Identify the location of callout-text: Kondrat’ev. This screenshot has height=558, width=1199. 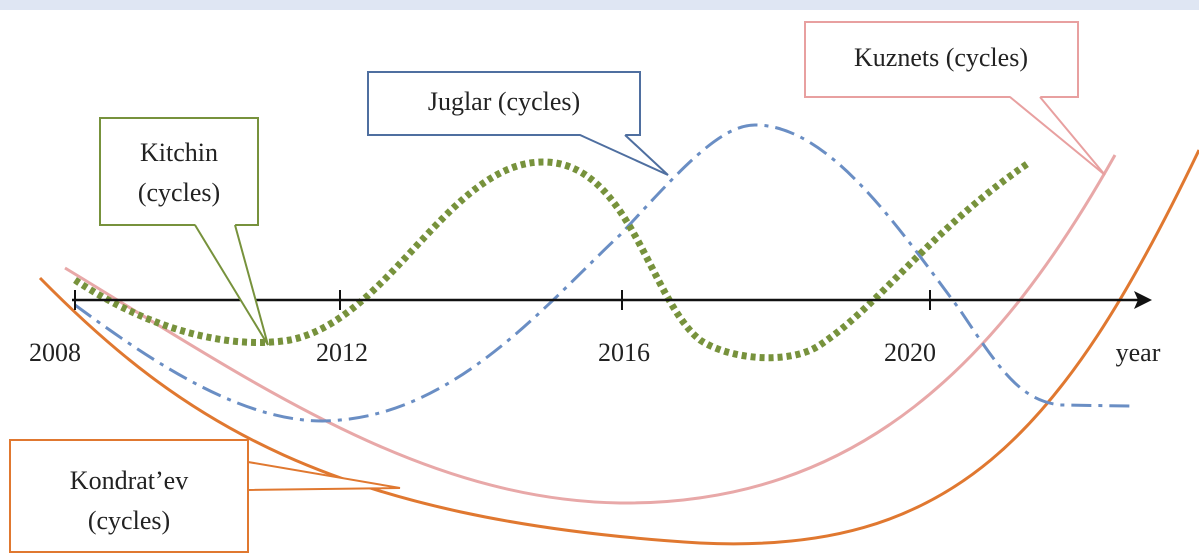
(129, 480).